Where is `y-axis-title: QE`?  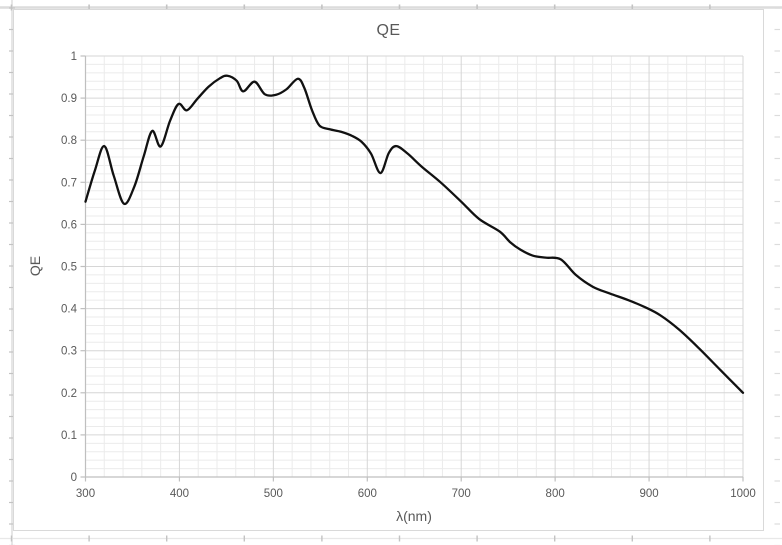 y-axis-title: QE is located at coordinates (35, 266).